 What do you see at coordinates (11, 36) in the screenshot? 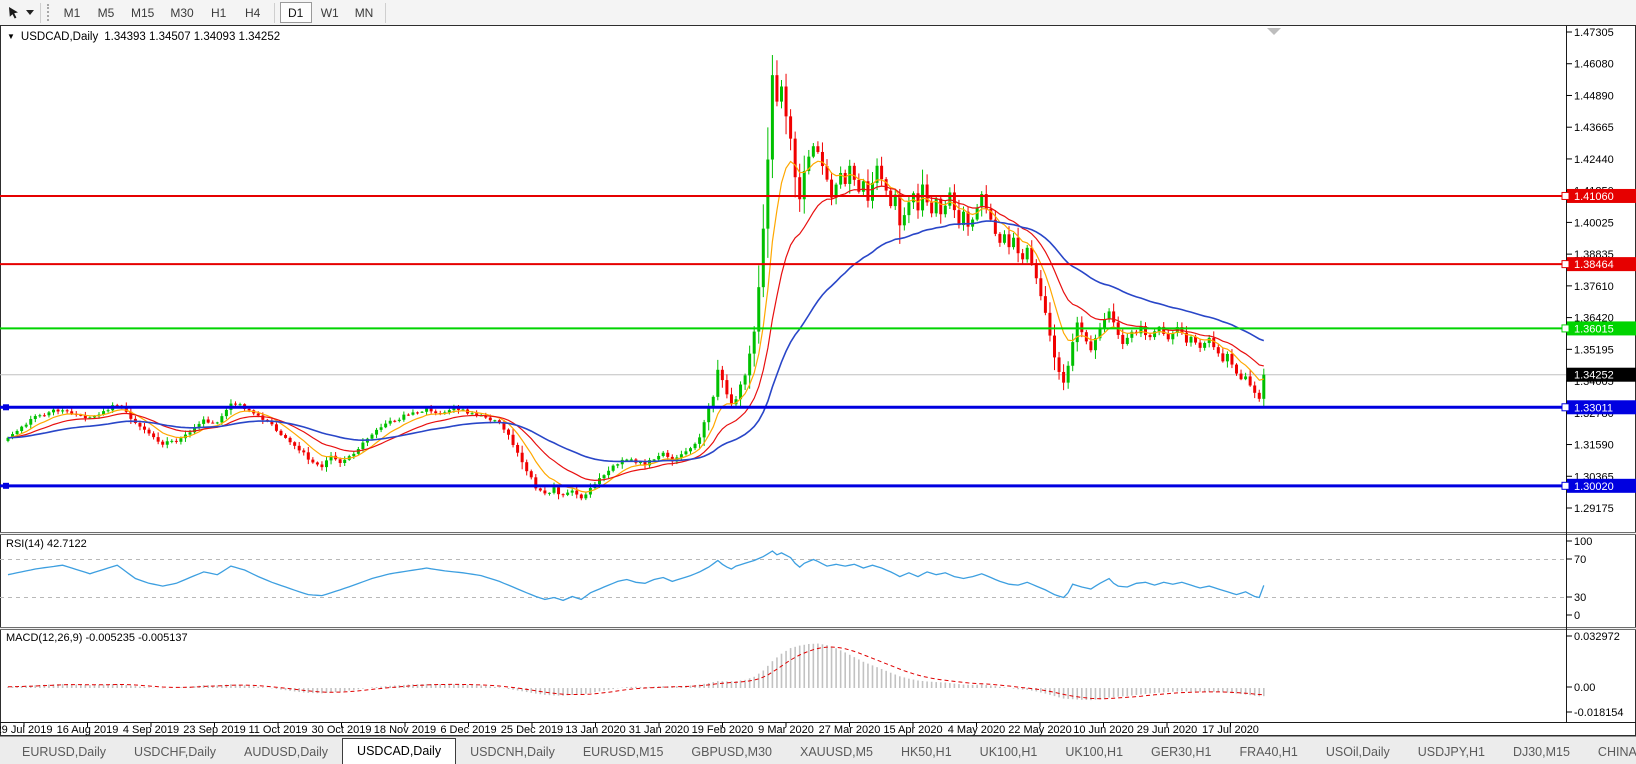
I see `chart-collapse-icon: ▼` at bounding box center [11, 36].